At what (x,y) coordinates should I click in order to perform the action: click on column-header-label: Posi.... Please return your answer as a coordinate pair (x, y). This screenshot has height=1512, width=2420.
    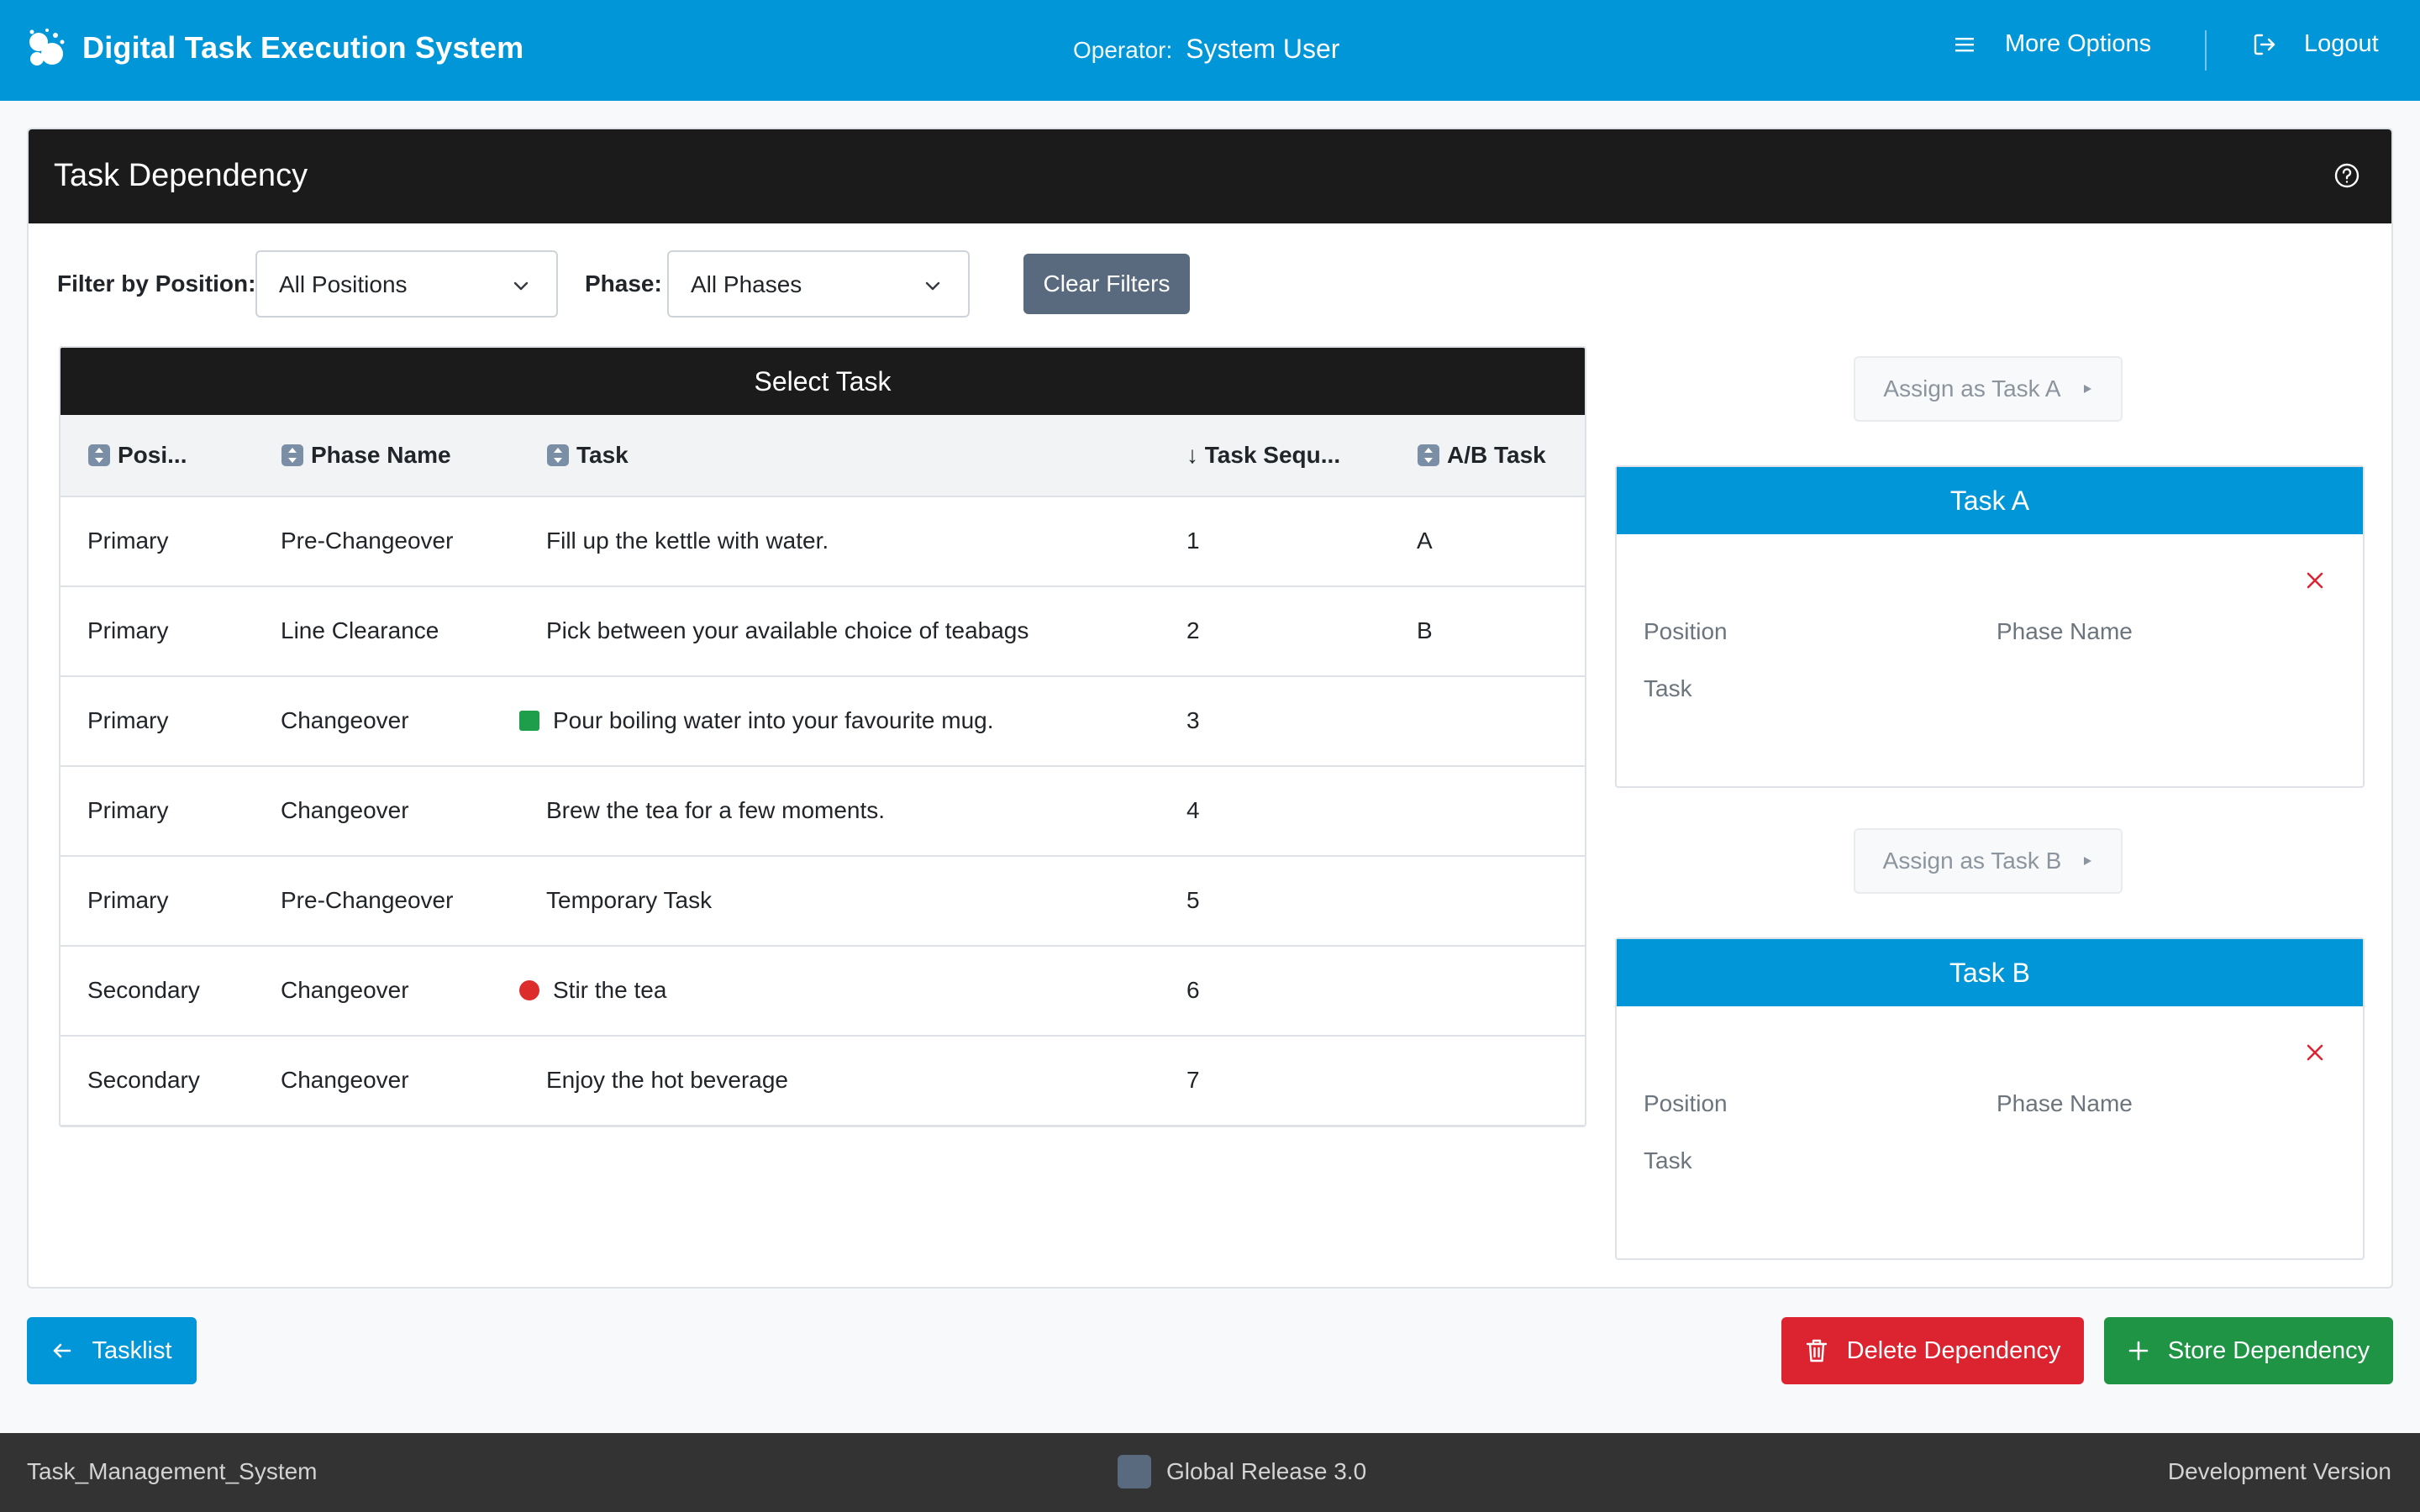
    Looking at the image, I should click on (153, 455).